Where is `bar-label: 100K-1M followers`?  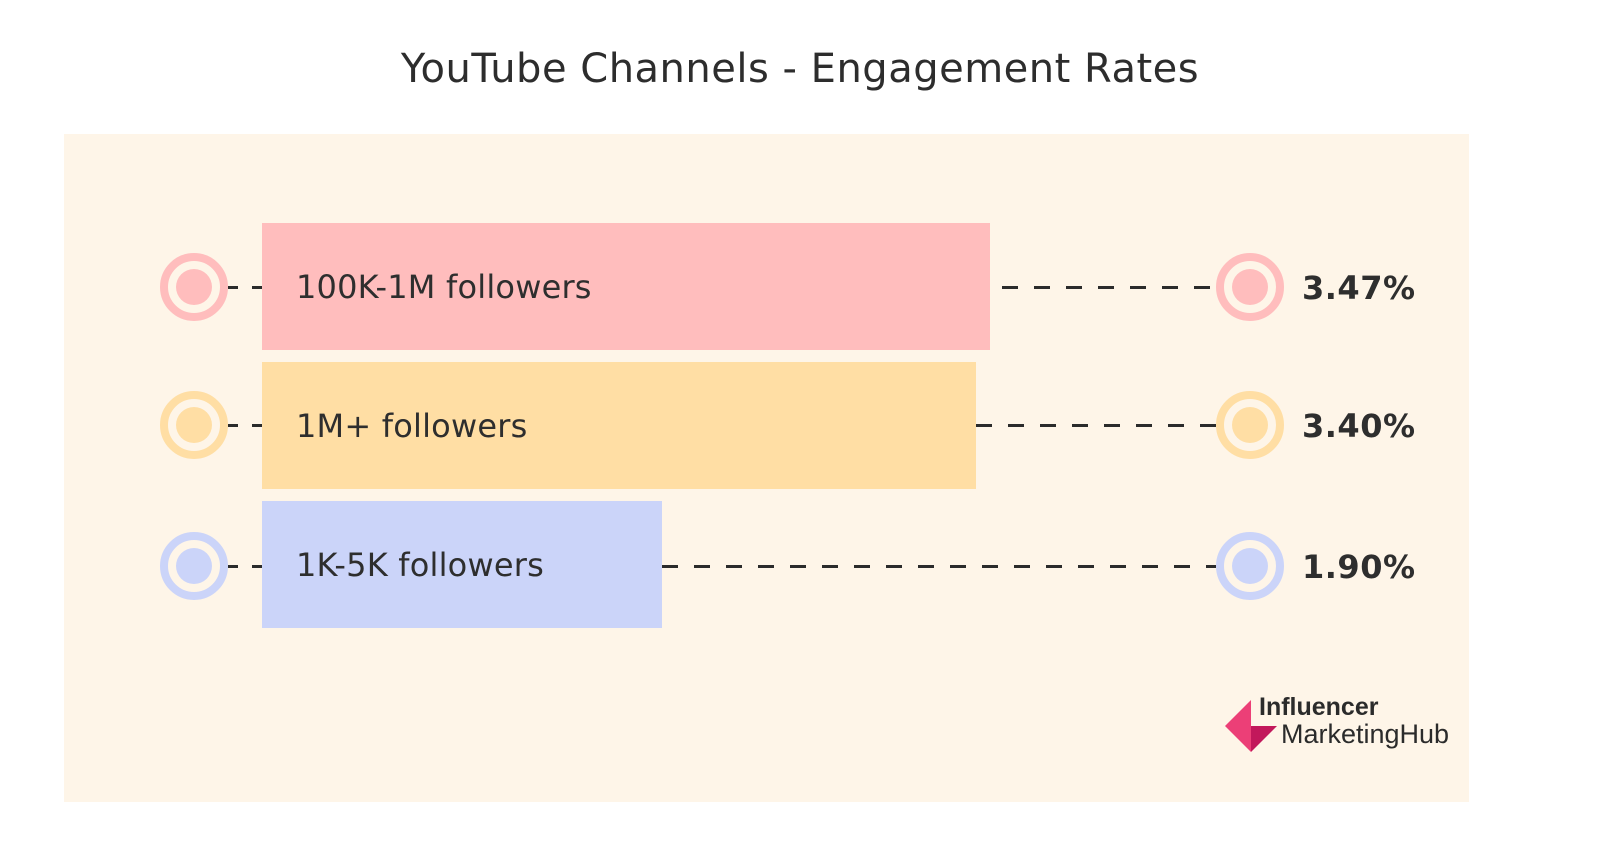
bar-label: 100K-1M followers is located at coordinates (444, 286).